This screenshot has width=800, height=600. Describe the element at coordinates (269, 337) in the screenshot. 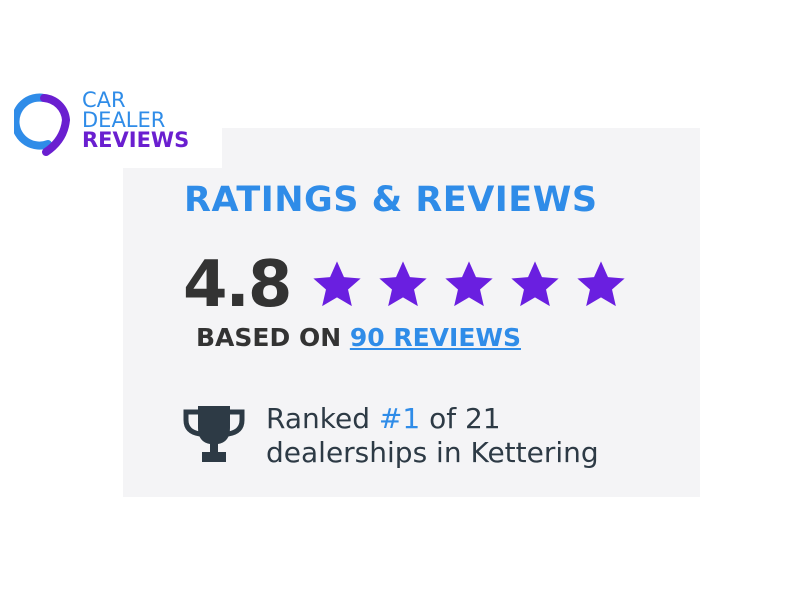

I see `based-on-label: BASED ON` at that location.